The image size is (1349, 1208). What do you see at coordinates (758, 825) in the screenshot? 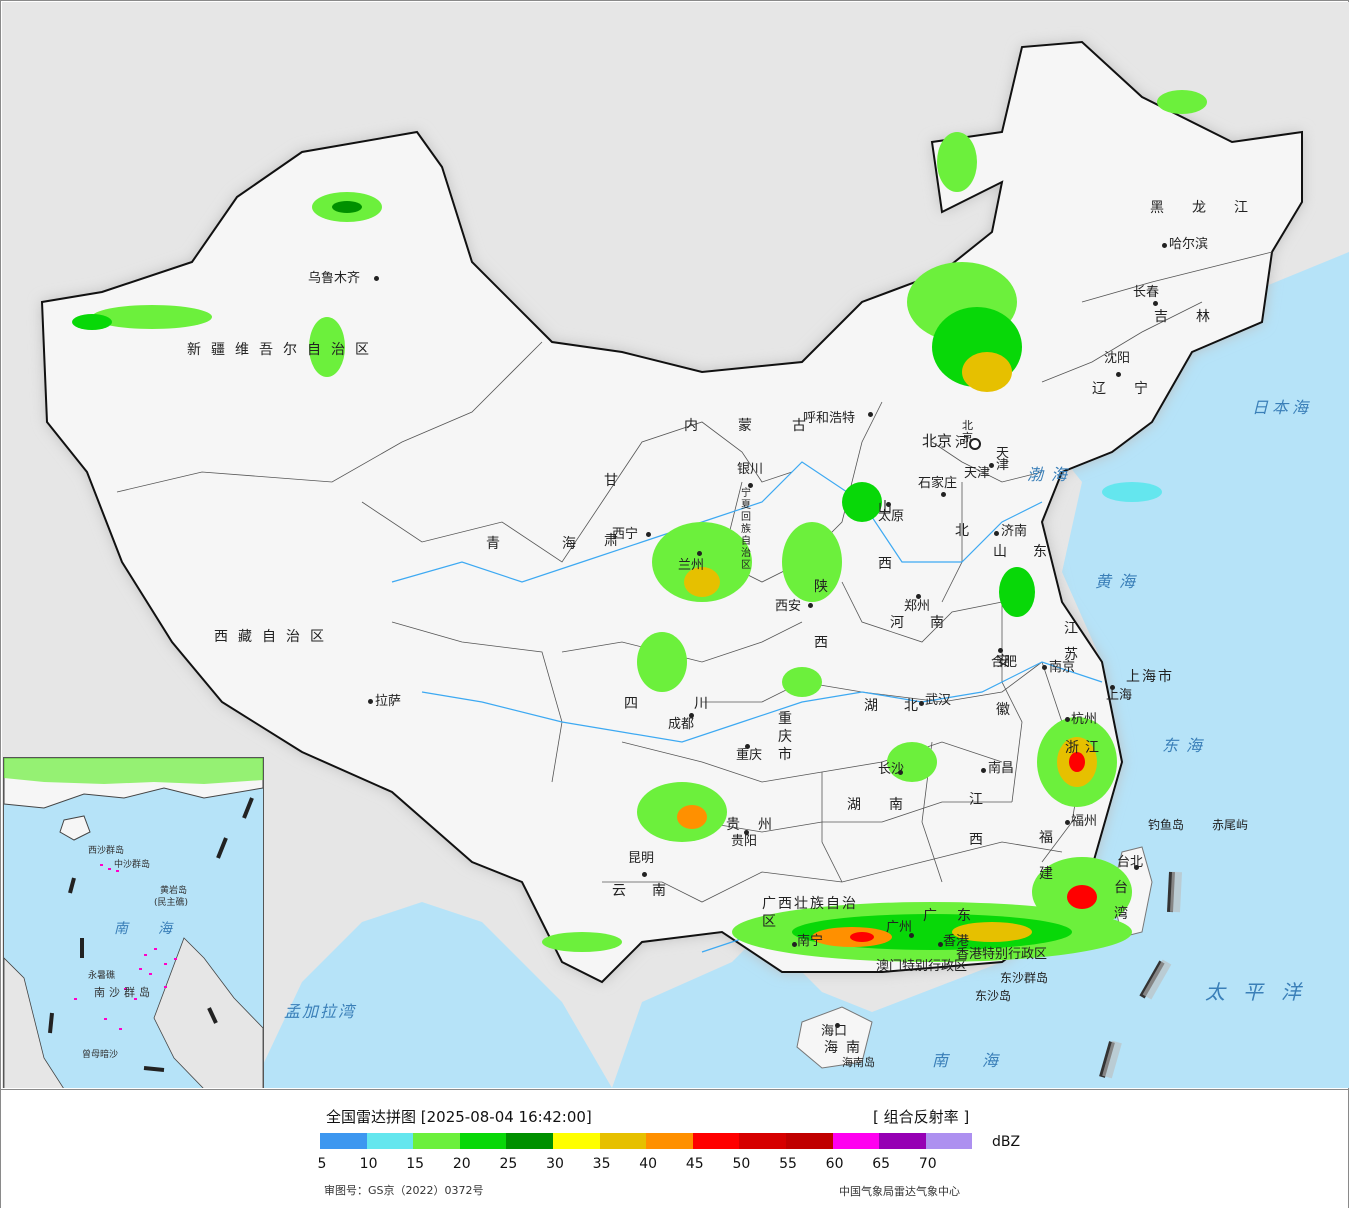
I see `province-label-guizhou: 贵州` at bounding box center [758, 825].